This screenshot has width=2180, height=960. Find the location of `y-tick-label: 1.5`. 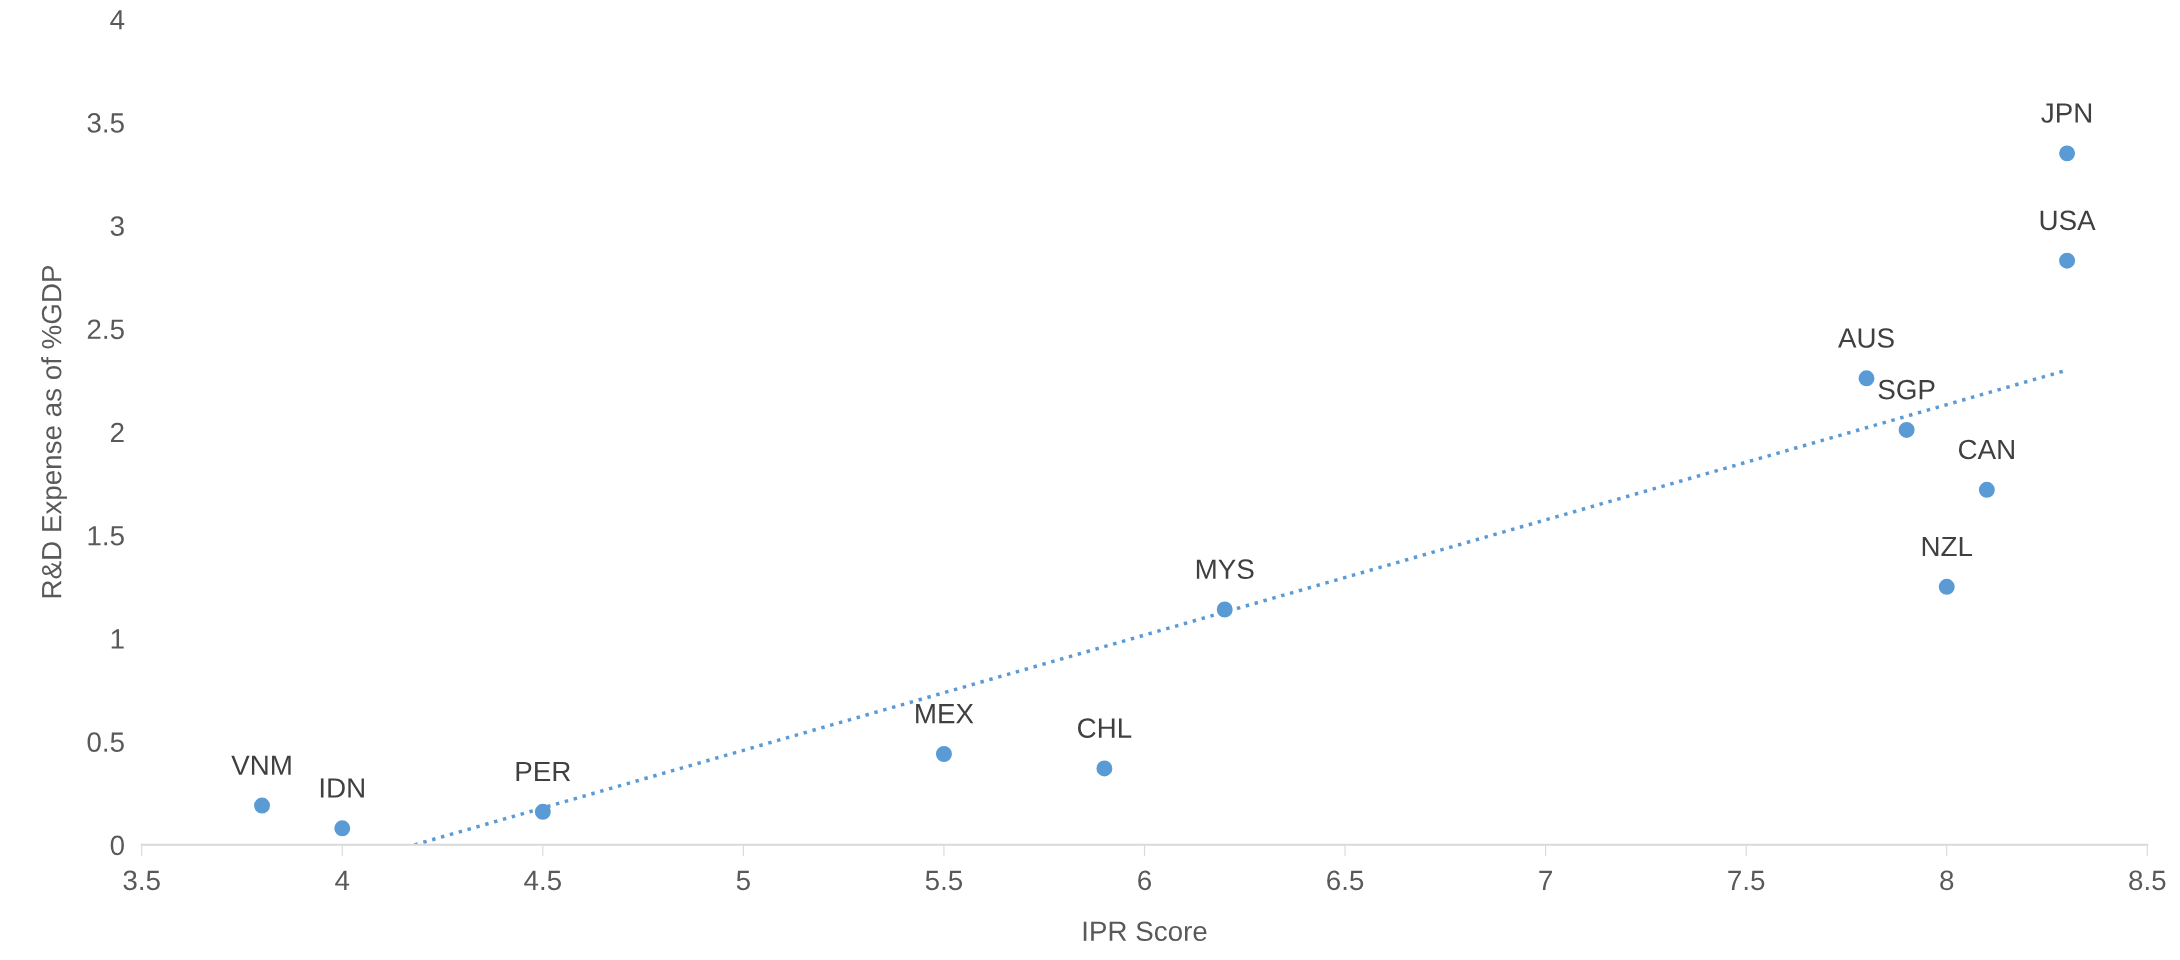

y-tick-label: 1.5 is located at coordinates (106, 536).